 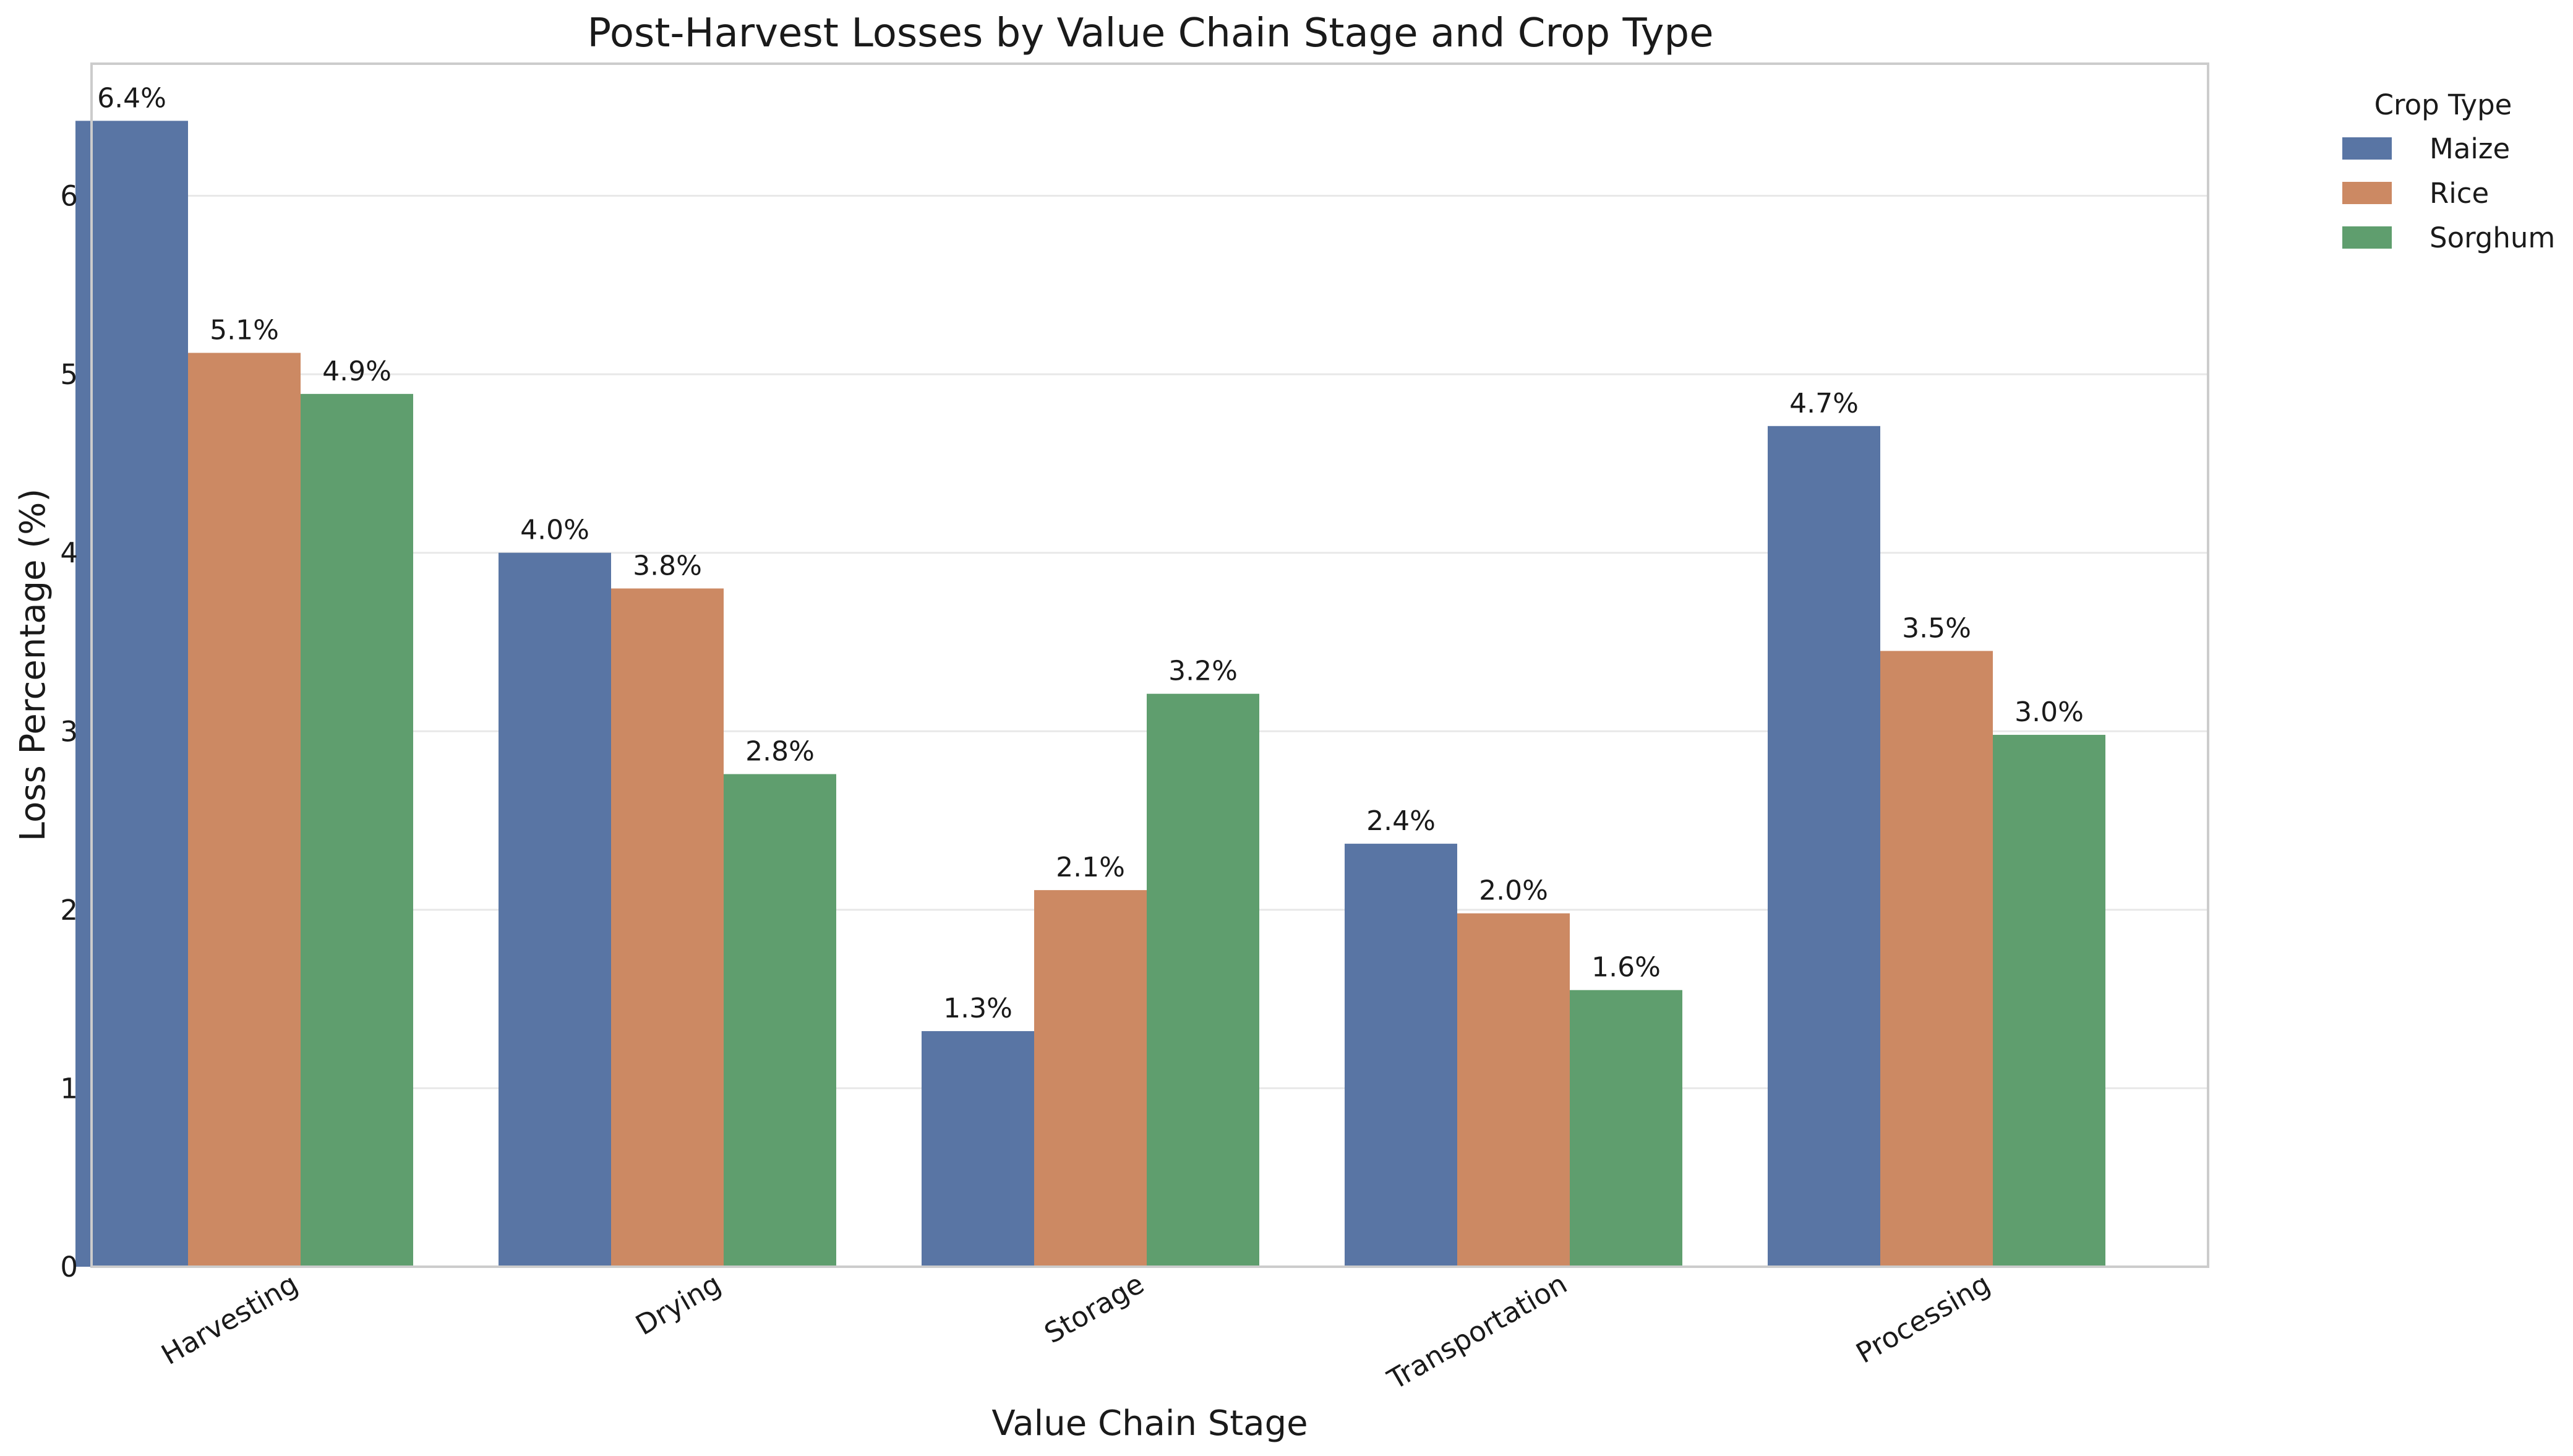 What do you see at coordinates (555, 909) in the screenshot?
I see `bar-maize-drying` at bounding box center [555, 909].